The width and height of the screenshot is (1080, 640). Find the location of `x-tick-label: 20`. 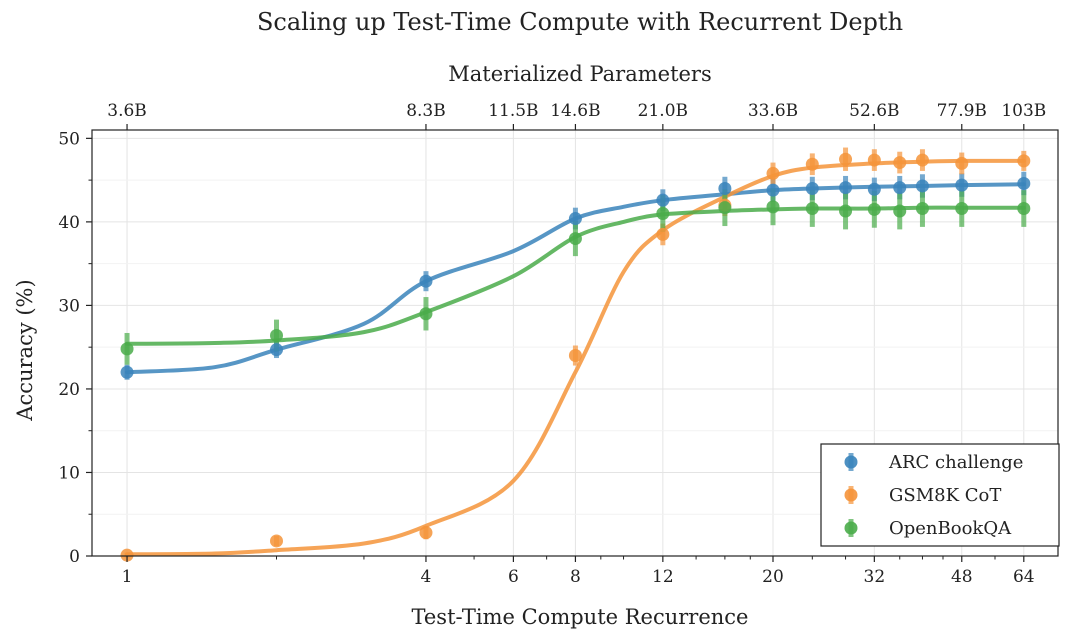

x-tick-label: 20 is located at coordinates (773, 577).